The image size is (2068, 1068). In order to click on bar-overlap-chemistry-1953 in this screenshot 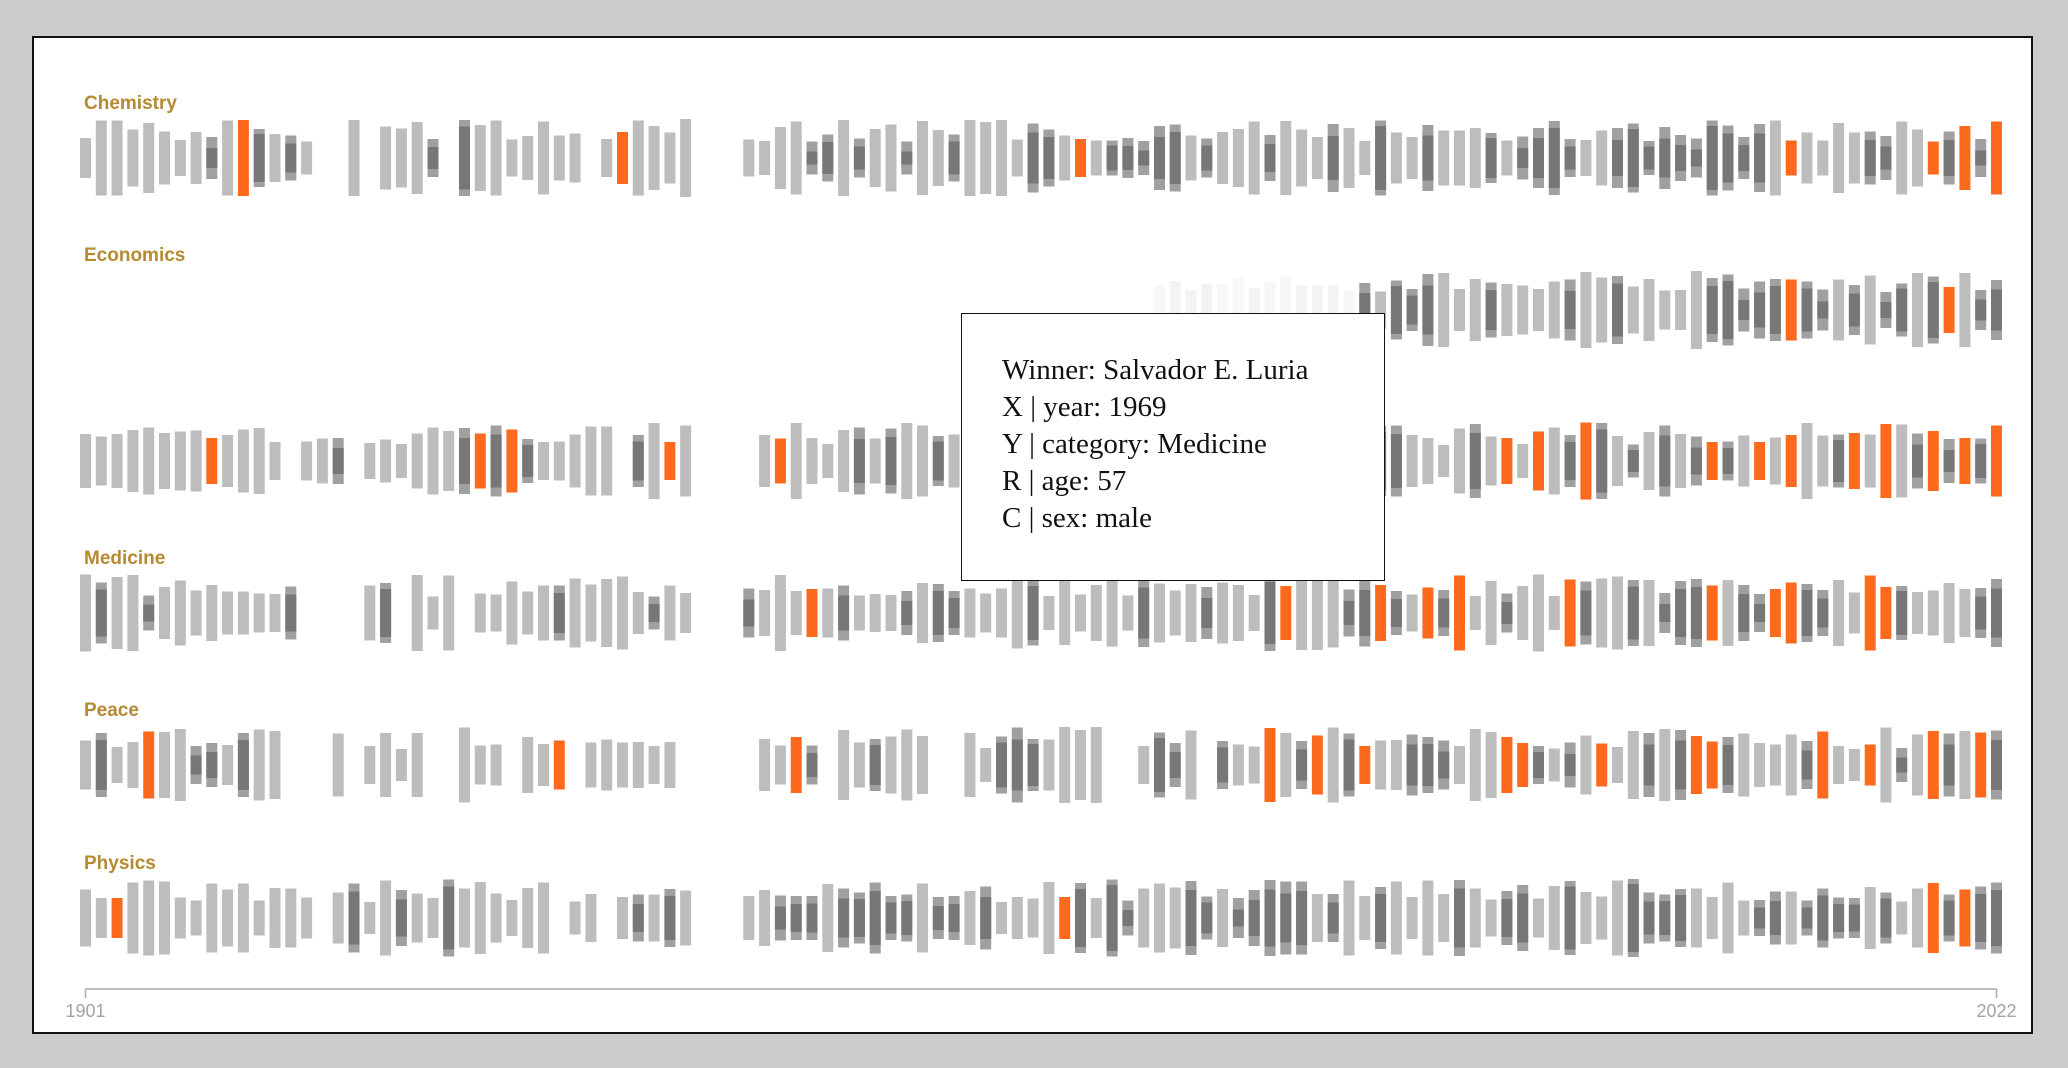, I will do `click(907, 158)`.